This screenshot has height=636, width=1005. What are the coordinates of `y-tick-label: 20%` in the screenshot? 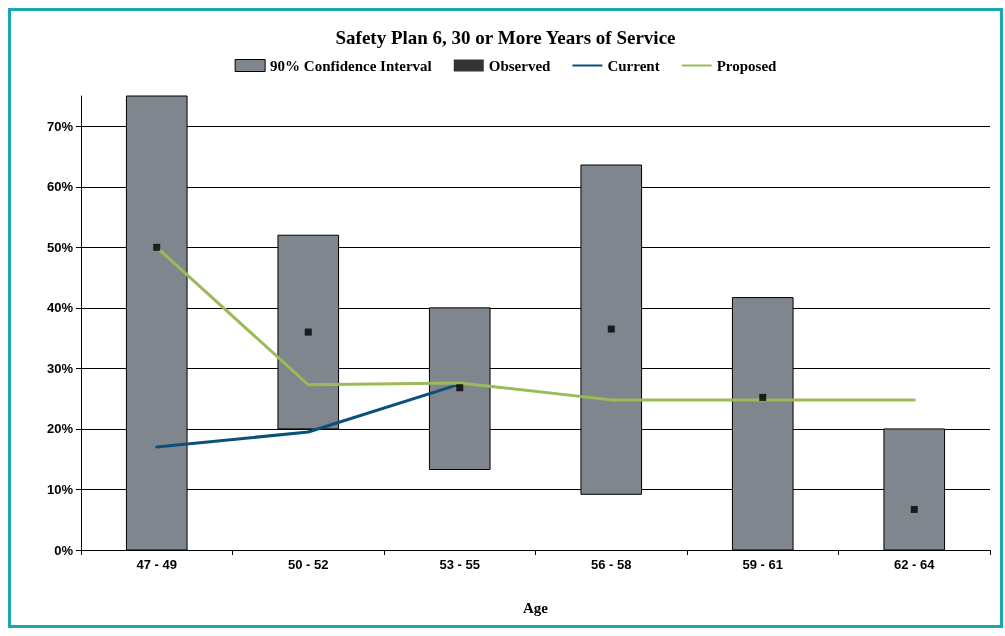 It's located at (60, 429).